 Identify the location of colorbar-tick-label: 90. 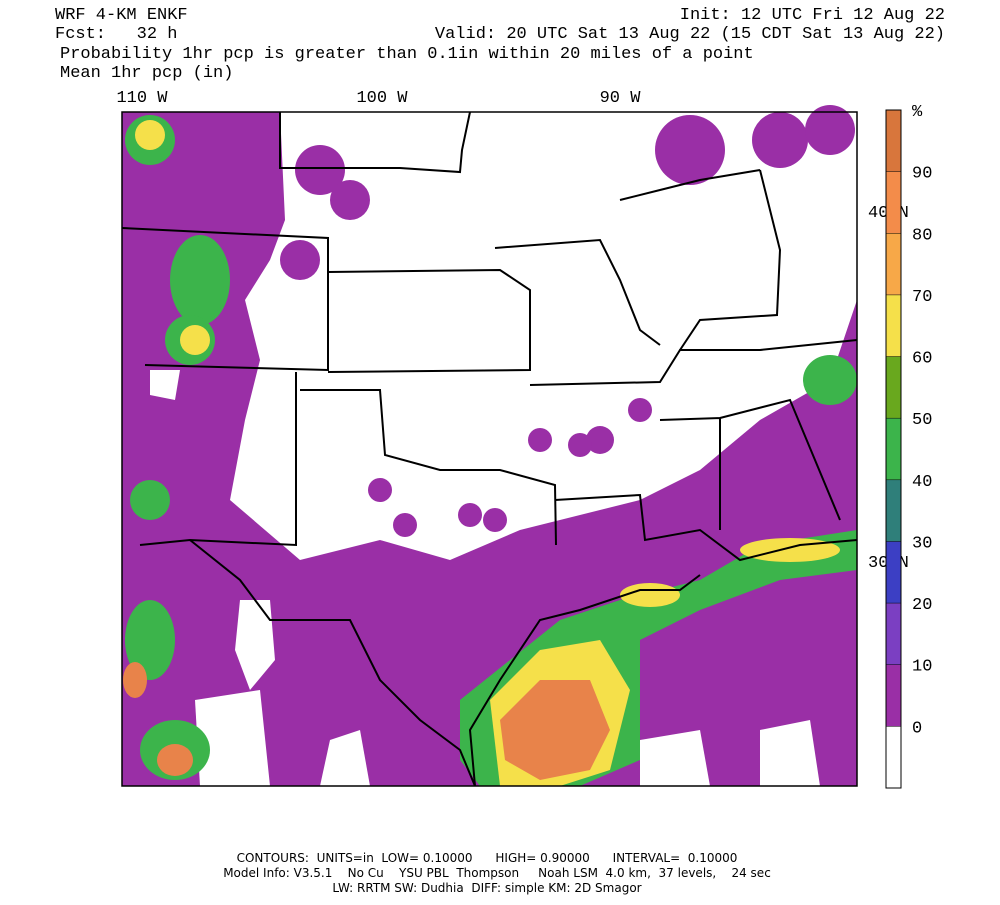
(922, 174).